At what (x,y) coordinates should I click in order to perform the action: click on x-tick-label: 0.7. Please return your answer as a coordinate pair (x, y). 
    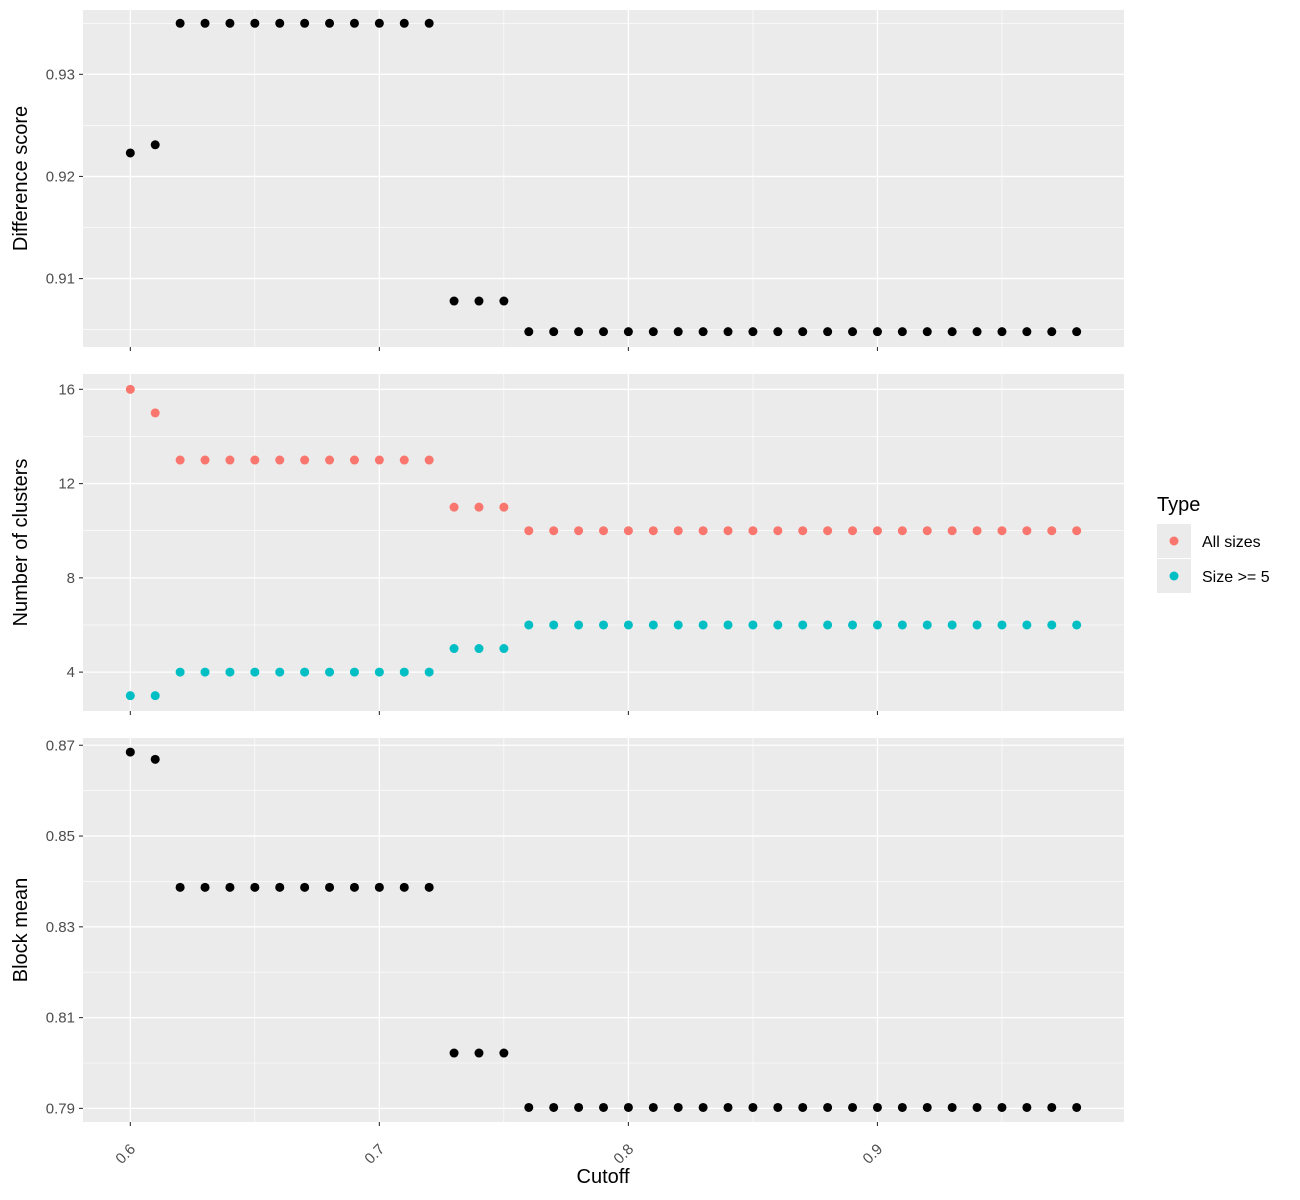
    Looking at the image, I should click on (374, 1154).